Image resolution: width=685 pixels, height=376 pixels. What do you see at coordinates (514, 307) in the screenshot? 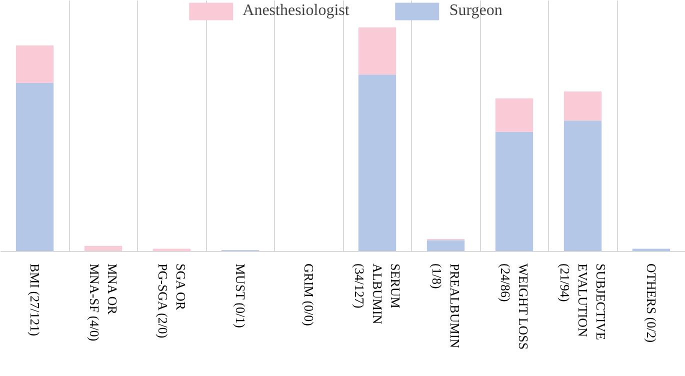
I see `x-tick-label: WEIGHT LOSS (24/86)` at bounding box center [514, 307].